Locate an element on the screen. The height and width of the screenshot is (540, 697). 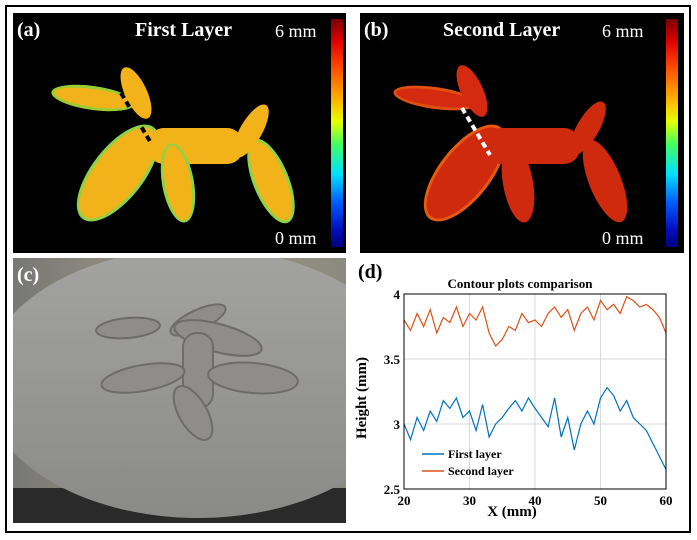
y-tick-label: 4 is located at coordinates (397, 294).